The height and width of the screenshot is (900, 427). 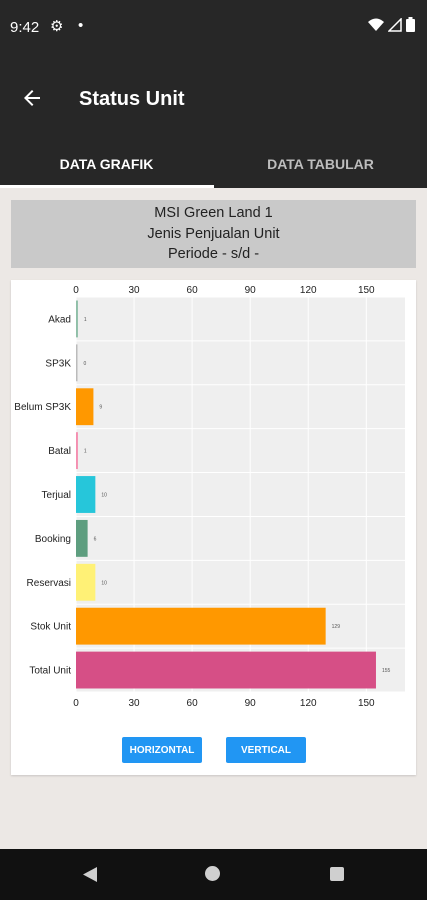 What do you see at coordinates (106, 164) in the screenshot?
I see `tab-data-grafik: DATA GRAFIK` at bounding box center [106, 164].